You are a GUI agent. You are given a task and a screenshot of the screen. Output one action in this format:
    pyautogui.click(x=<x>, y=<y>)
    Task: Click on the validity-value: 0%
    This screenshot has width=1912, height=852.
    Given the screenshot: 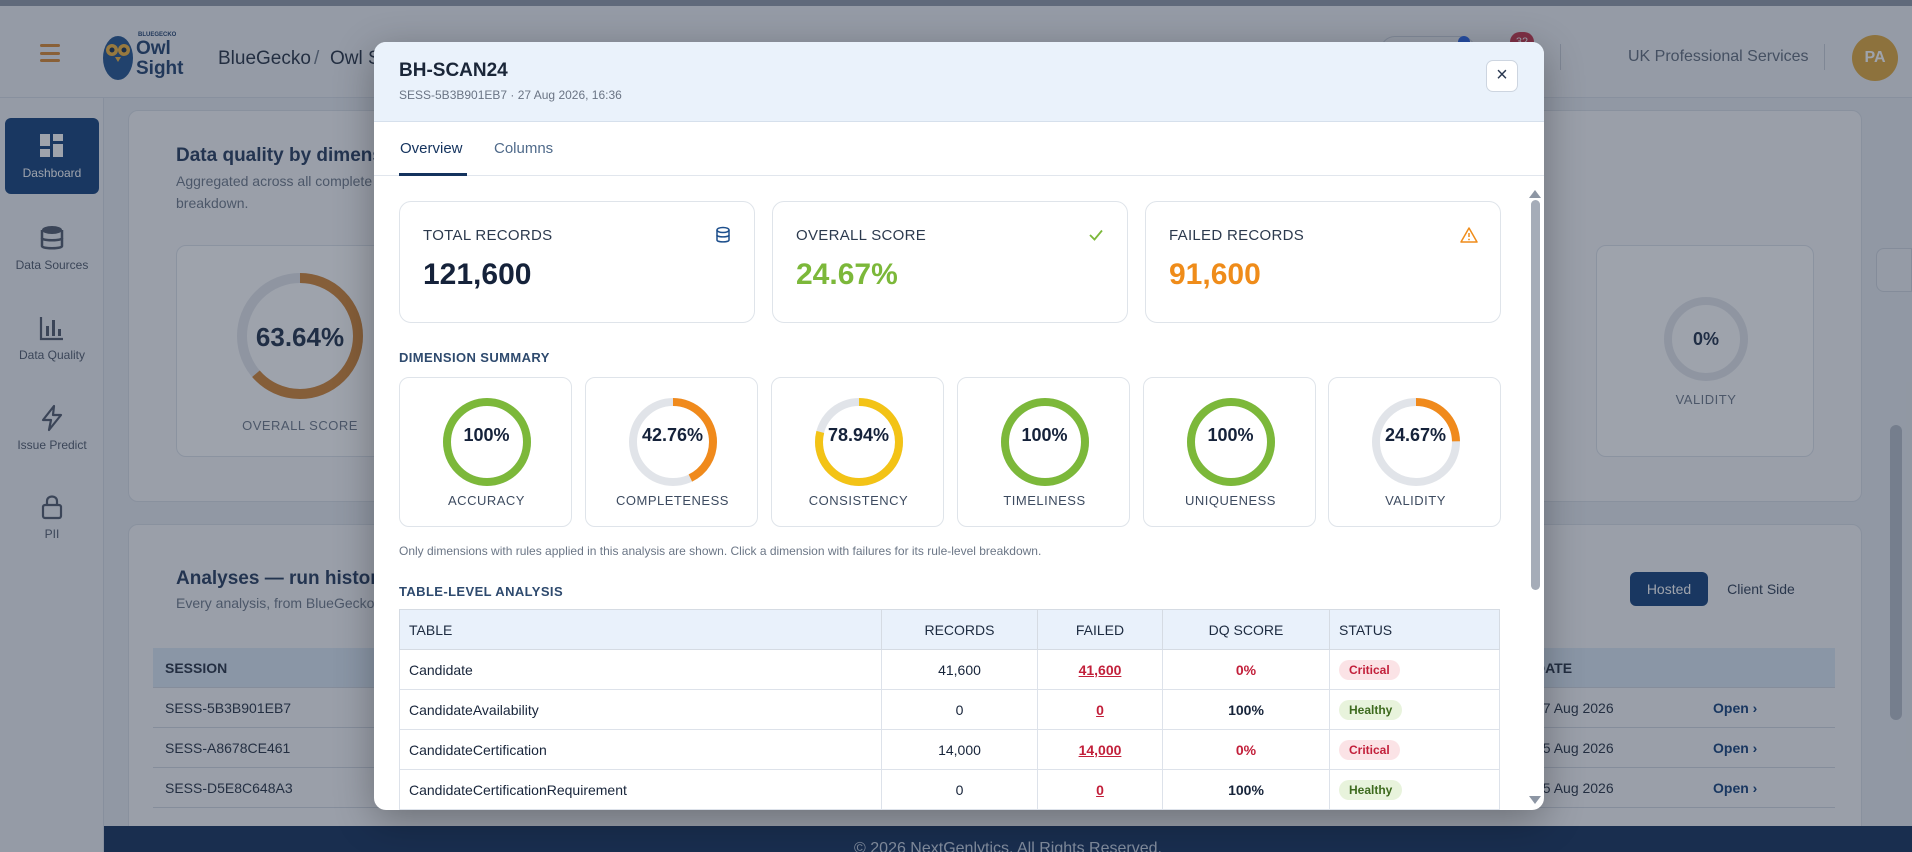 What is the action you would take?
    pyautogui.click(x=1705, y=339)
    